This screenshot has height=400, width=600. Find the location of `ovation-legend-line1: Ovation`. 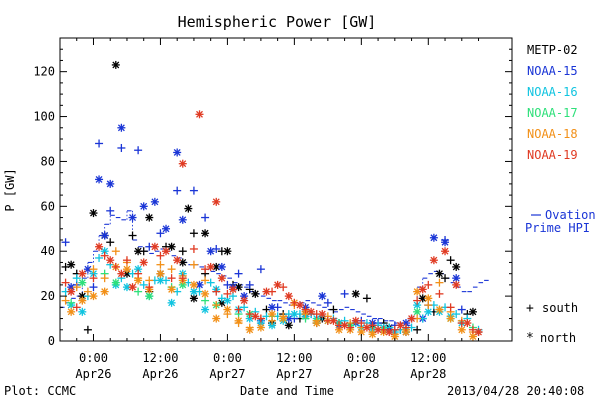

ovation-legend-line1: Ovation is located at coordinates (570, 215).